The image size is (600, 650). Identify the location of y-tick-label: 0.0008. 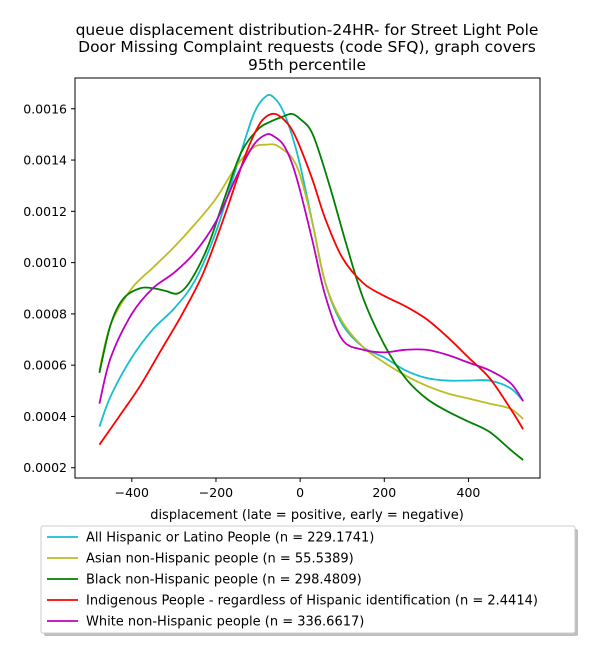
(45, 313).